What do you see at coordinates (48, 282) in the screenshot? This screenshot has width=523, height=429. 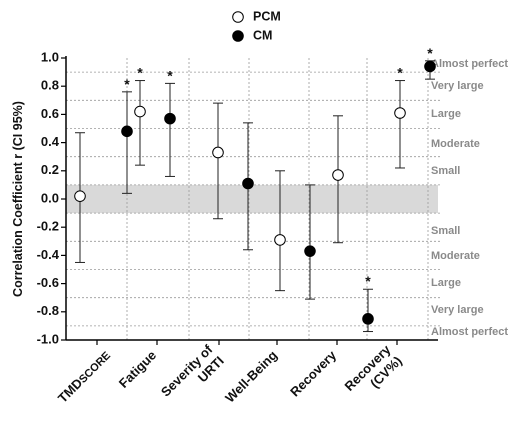 I see `y-tick-label: -0.6` at bounding box center [48, 282].